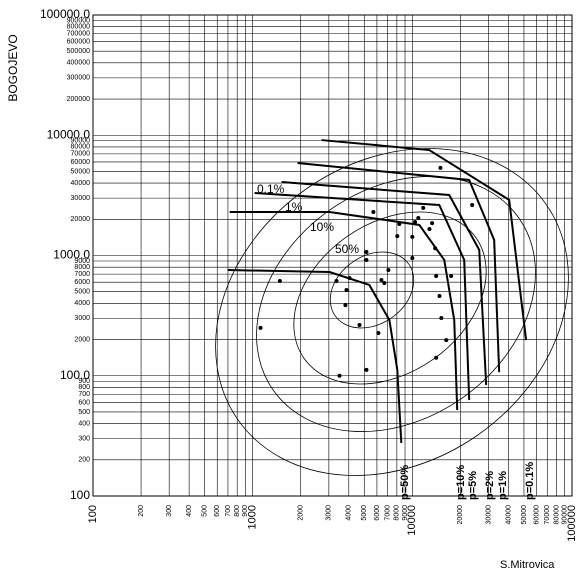 Image resolution: width=576 pixels, height=572 pixels. What do you see at coordinates (82, 339) in the screenshot?
I see `y-tick-label: 2000` at bounding box center [82, 339].